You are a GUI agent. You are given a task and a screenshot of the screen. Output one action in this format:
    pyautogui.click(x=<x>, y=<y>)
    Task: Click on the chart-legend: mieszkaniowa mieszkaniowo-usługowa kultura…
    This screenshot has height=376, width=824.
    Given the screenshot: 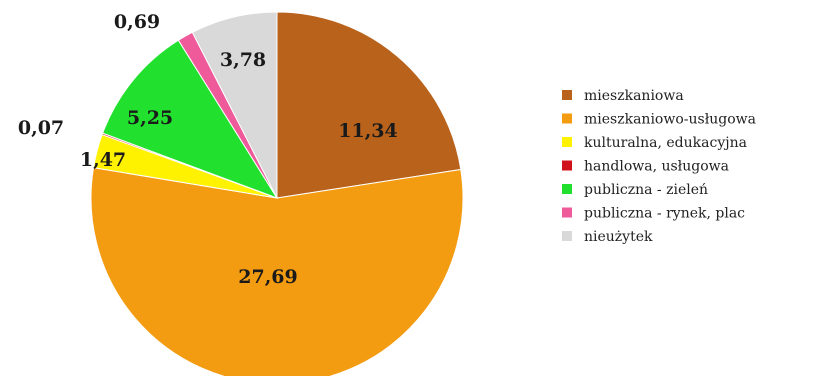 What is the action you would take?
    pyautogui.click(x=659, y=166)
    